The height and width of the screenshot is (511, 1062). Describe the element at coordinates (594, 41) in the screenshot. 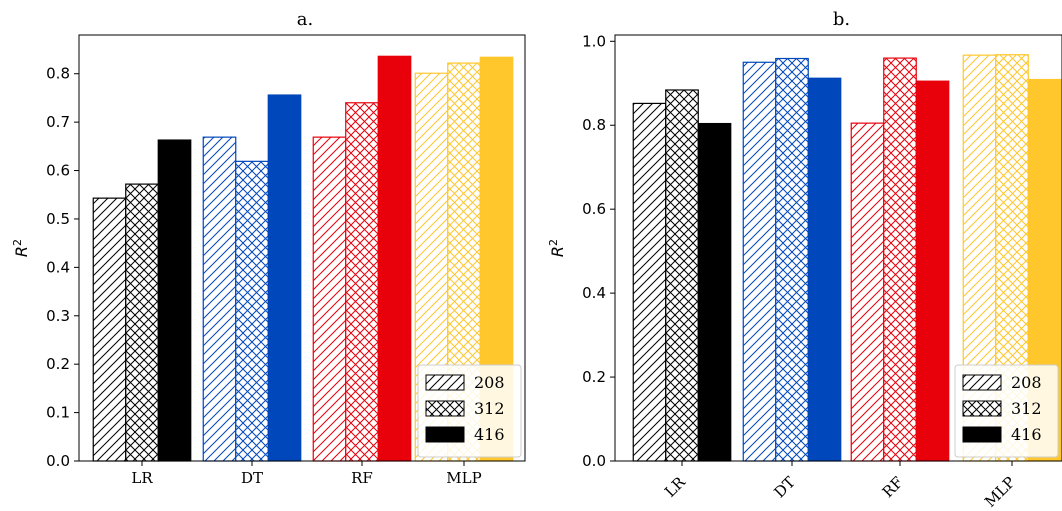

I see `y-tick-label: 1.0` at that location.